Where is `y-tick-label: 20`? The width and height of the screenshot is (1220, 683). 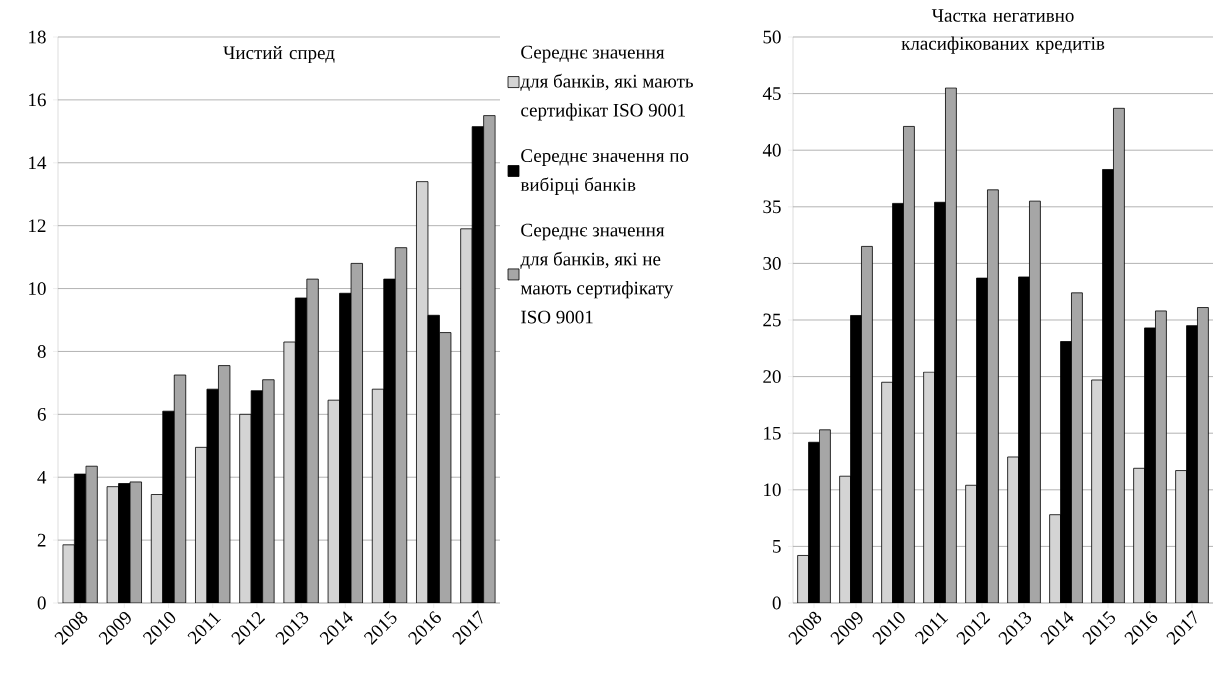
y-tick-label: 20 is located at coordinates (772, 377).